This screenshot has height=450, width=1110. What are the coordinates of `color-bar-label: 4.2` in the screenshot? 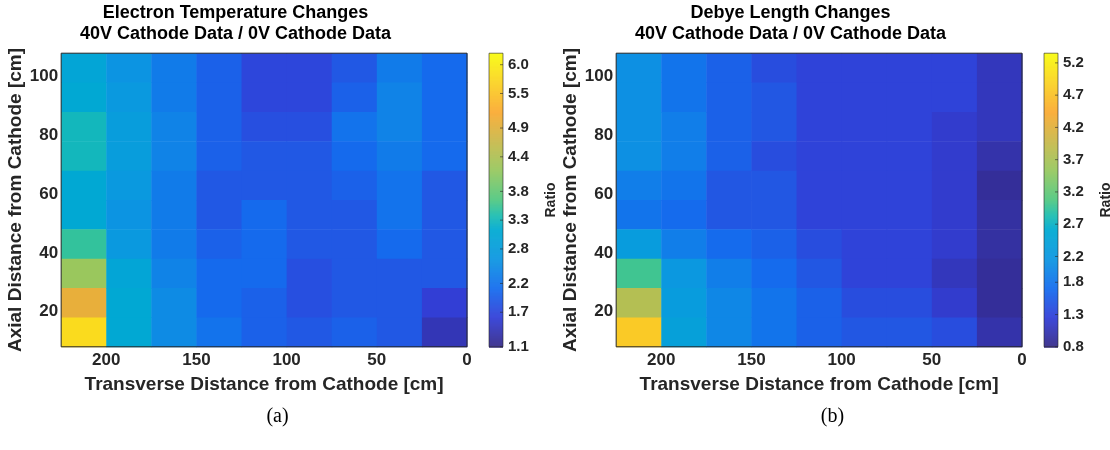 It's located at (1073, 126).